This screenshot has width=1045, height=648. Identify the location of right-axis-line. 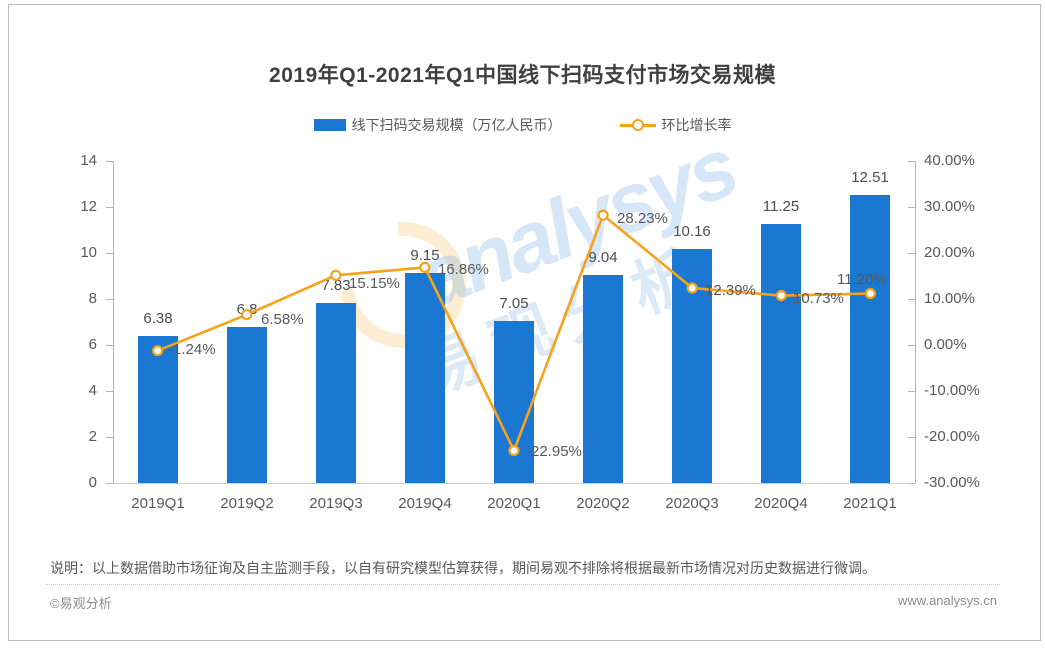
(915, 322).